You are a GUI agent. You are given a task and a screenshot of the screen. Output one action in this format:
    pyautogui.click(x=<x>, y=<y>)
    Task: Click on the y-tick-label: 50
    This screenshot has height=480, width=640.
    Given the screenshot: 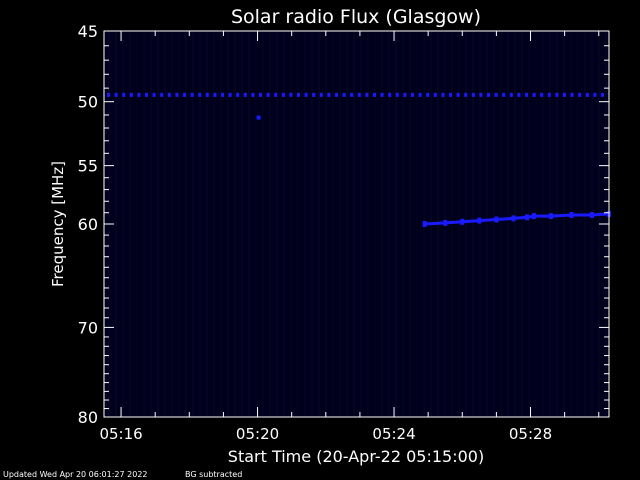 What is the action you would take?
    pyautogui.click(x=88, y=102)
    